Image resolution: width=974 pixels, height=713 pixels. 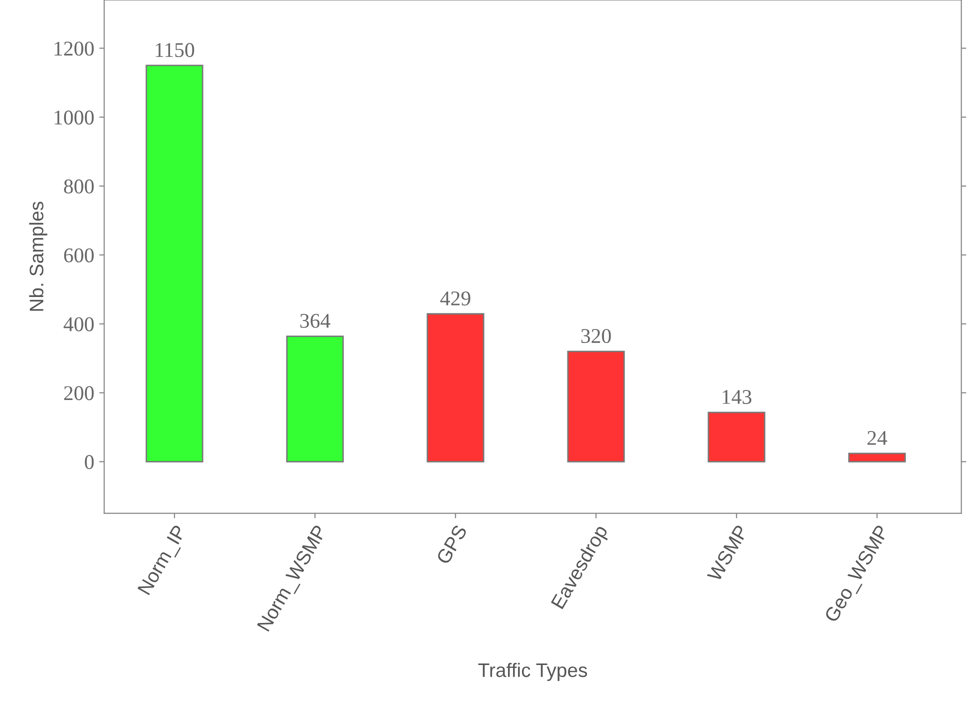 What do you see at coordinates (455, 298) in the screenshot?
I see `data-label: 429` at bounding box center [455, 298].